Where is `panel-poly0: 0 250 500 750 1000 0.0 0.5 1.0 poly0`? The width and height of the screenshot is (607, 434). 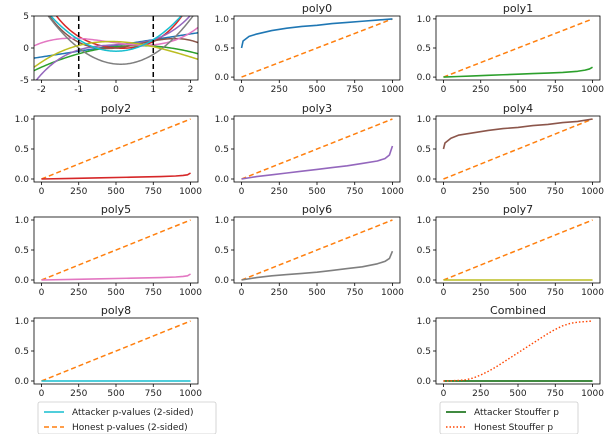
panel-poly0: 0 250 500 750 1000 0.0 0.5 1.0 poly0 is located at coordinates (310, 48).